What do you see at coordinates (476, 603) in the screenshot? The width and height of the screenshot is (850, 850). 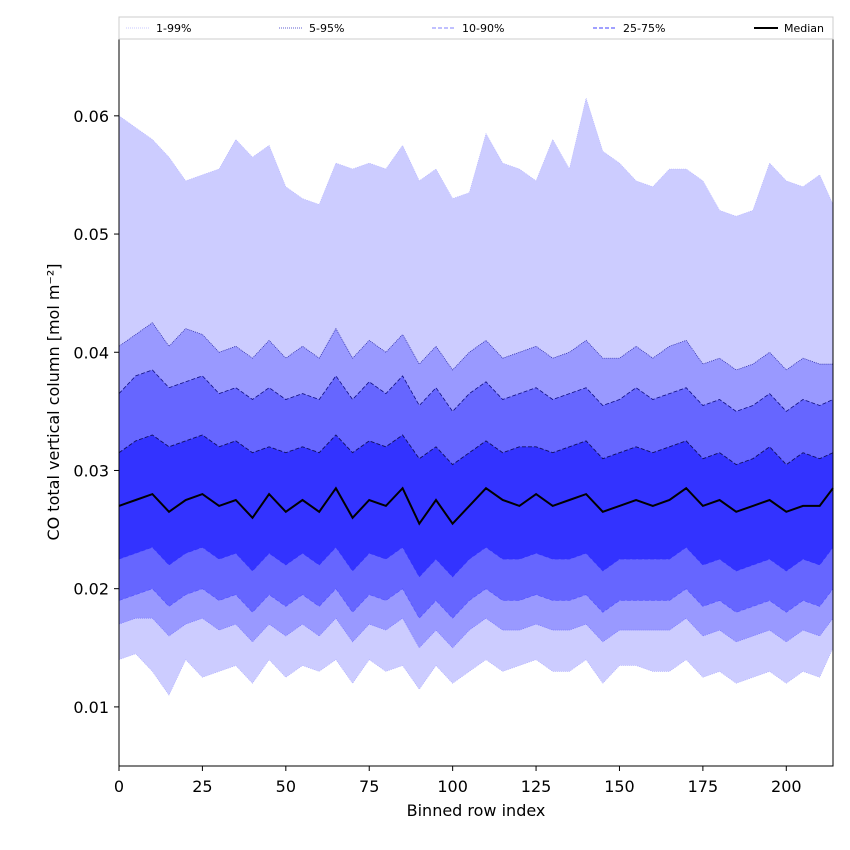 I see `line-10-90-lower` at bounding box center [476, 603].